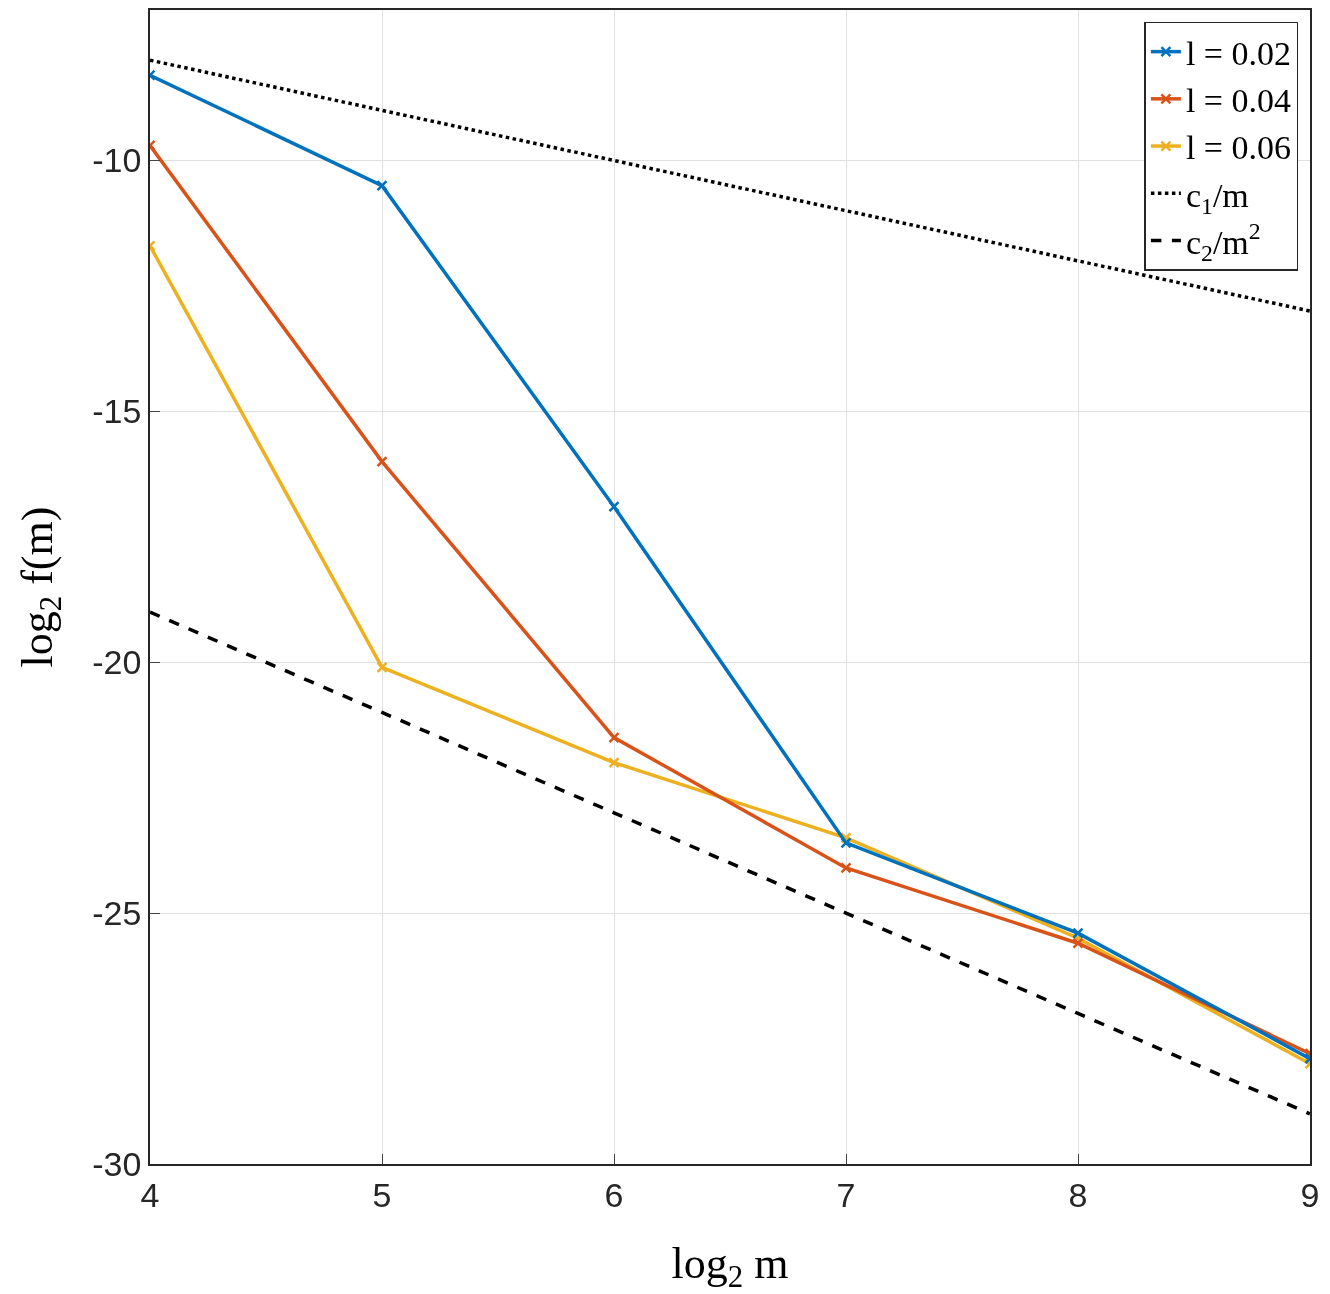 The image size is (1330, 1294). What do you see at coordinates (1217, 197) in the screenshot?
I see `legend-label: c$_{1}$/m` at bounding box center [1217, 197].